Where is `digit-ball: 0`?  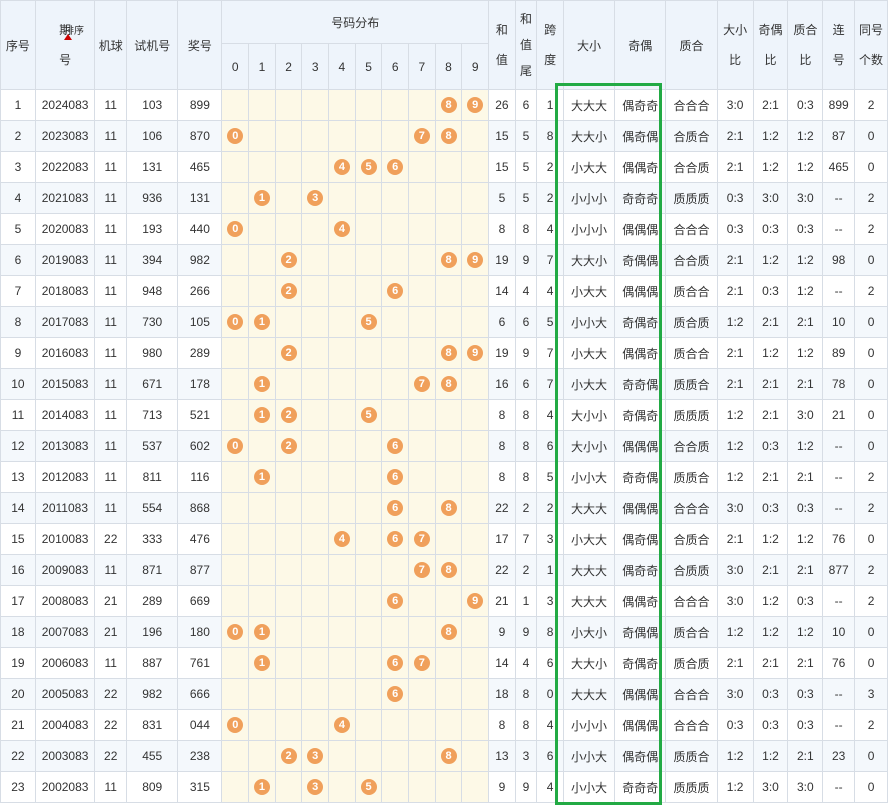
digit-ball: 0 is located at coordinates (235, 136).